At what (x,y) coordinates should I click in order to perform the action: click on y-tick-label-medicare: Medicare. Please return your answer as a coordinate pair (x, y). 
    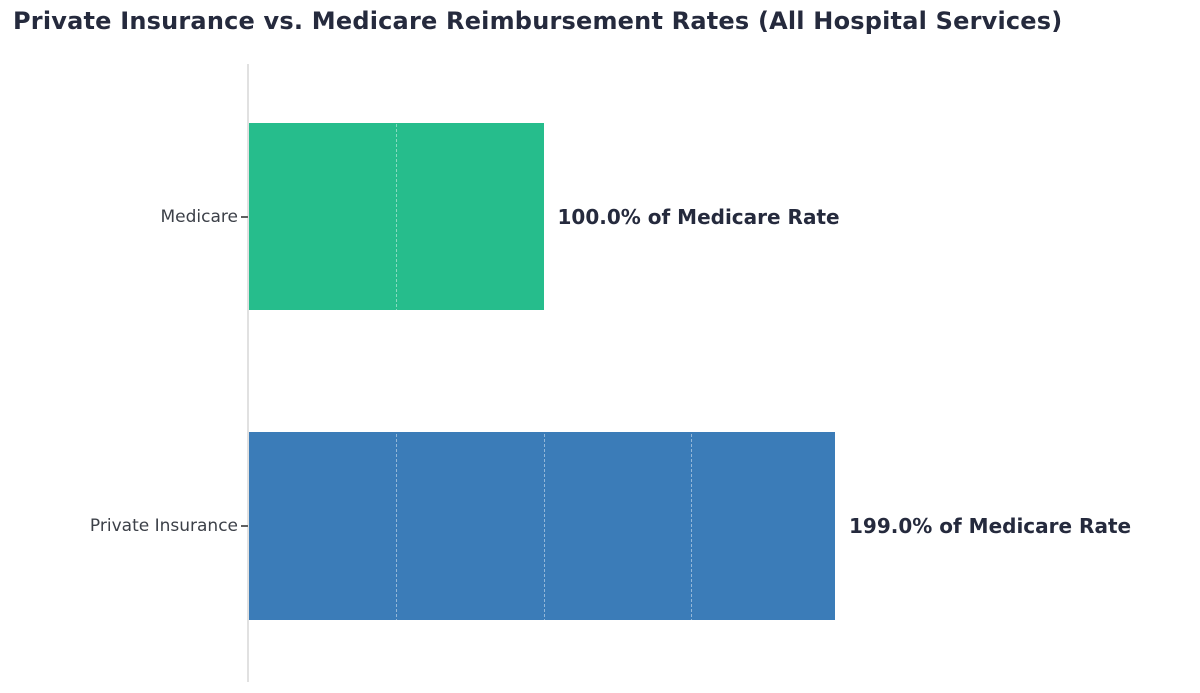
    Looking at the image, I should click on (199, 216).